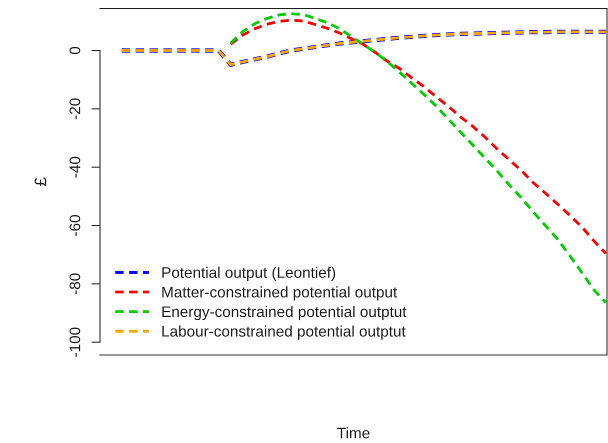 This screenshot has width=608, height=443. I want to click on legend-label: Energy-constrained potential outptut, so click(284, 313).